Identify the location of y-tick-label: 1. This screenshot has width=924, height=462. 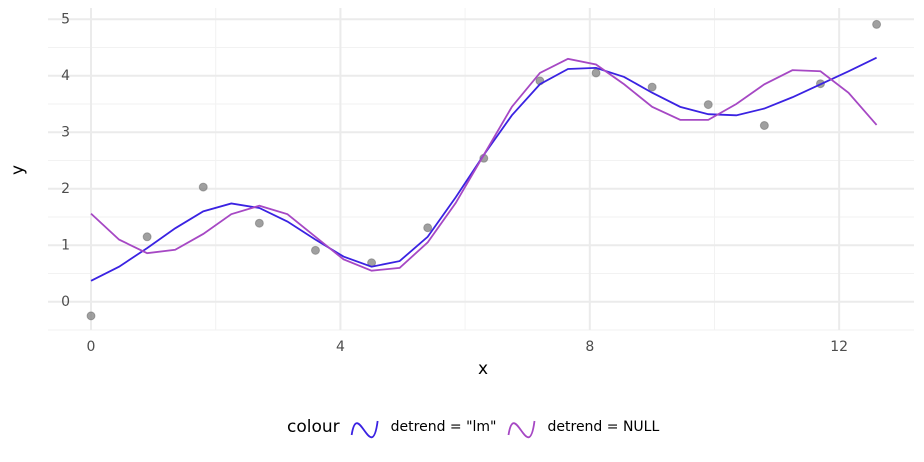
(65, 245).